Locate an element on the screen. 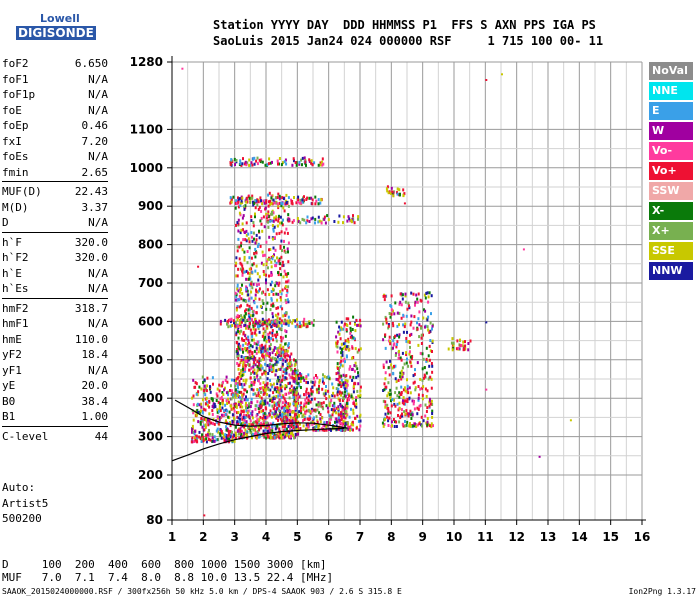 The image size is (700, 600). param-row: hmE 110.0 is located at coordinates (55, 340).